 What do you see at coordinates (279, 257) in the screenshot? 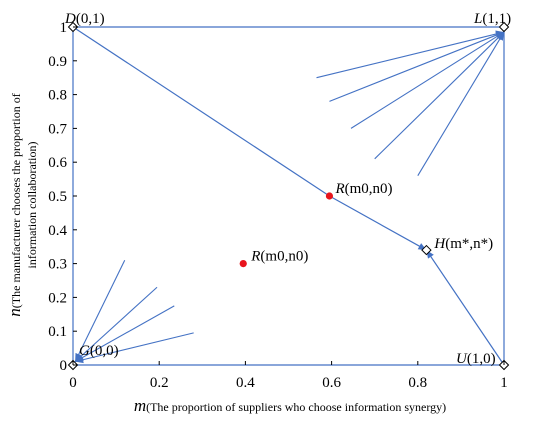
I see `initial-point-label-1: R(m0,n0)` at bounding box center [279, 257].